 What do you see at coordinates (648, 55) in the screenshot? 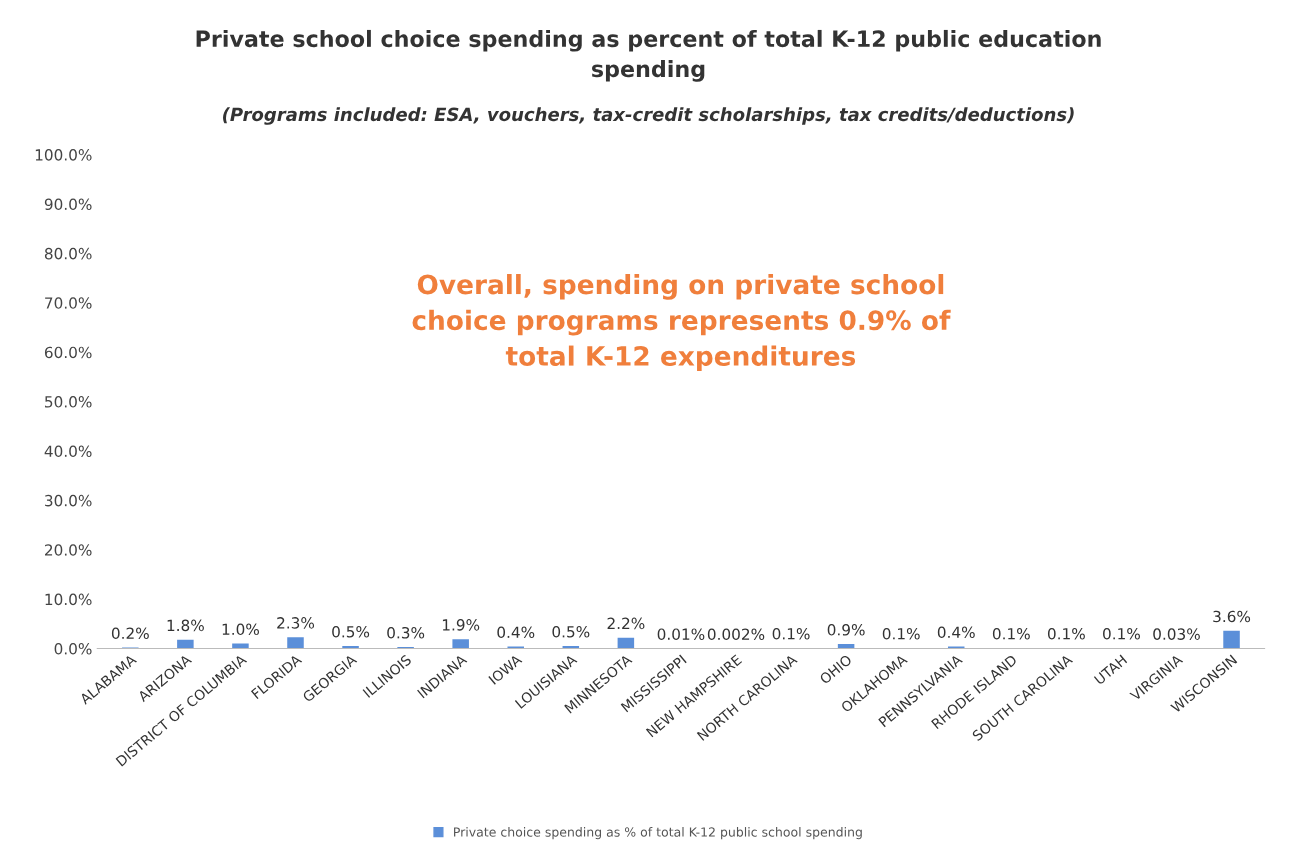
I see `chart-title: Private school choice spending as percent of total K-12 public education spending` at bounding box center [648, 55].